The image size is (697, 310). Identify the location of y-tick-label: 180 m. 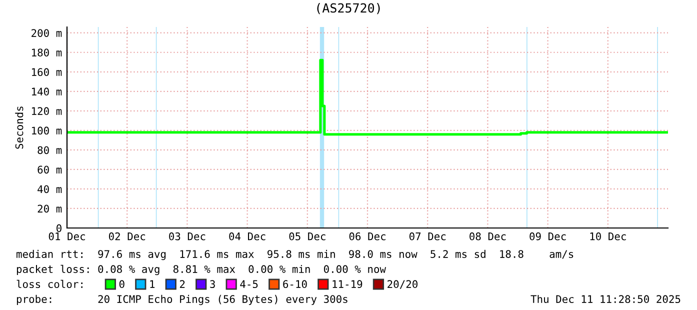
(47, 52).